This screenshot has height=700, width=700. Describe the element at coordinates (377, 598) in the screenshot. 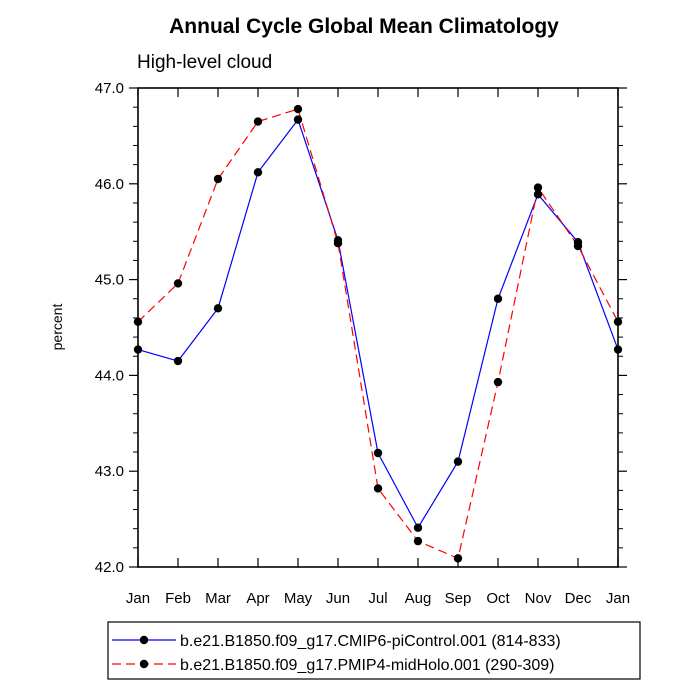

I see `x-tick-label: Jul` at that location.